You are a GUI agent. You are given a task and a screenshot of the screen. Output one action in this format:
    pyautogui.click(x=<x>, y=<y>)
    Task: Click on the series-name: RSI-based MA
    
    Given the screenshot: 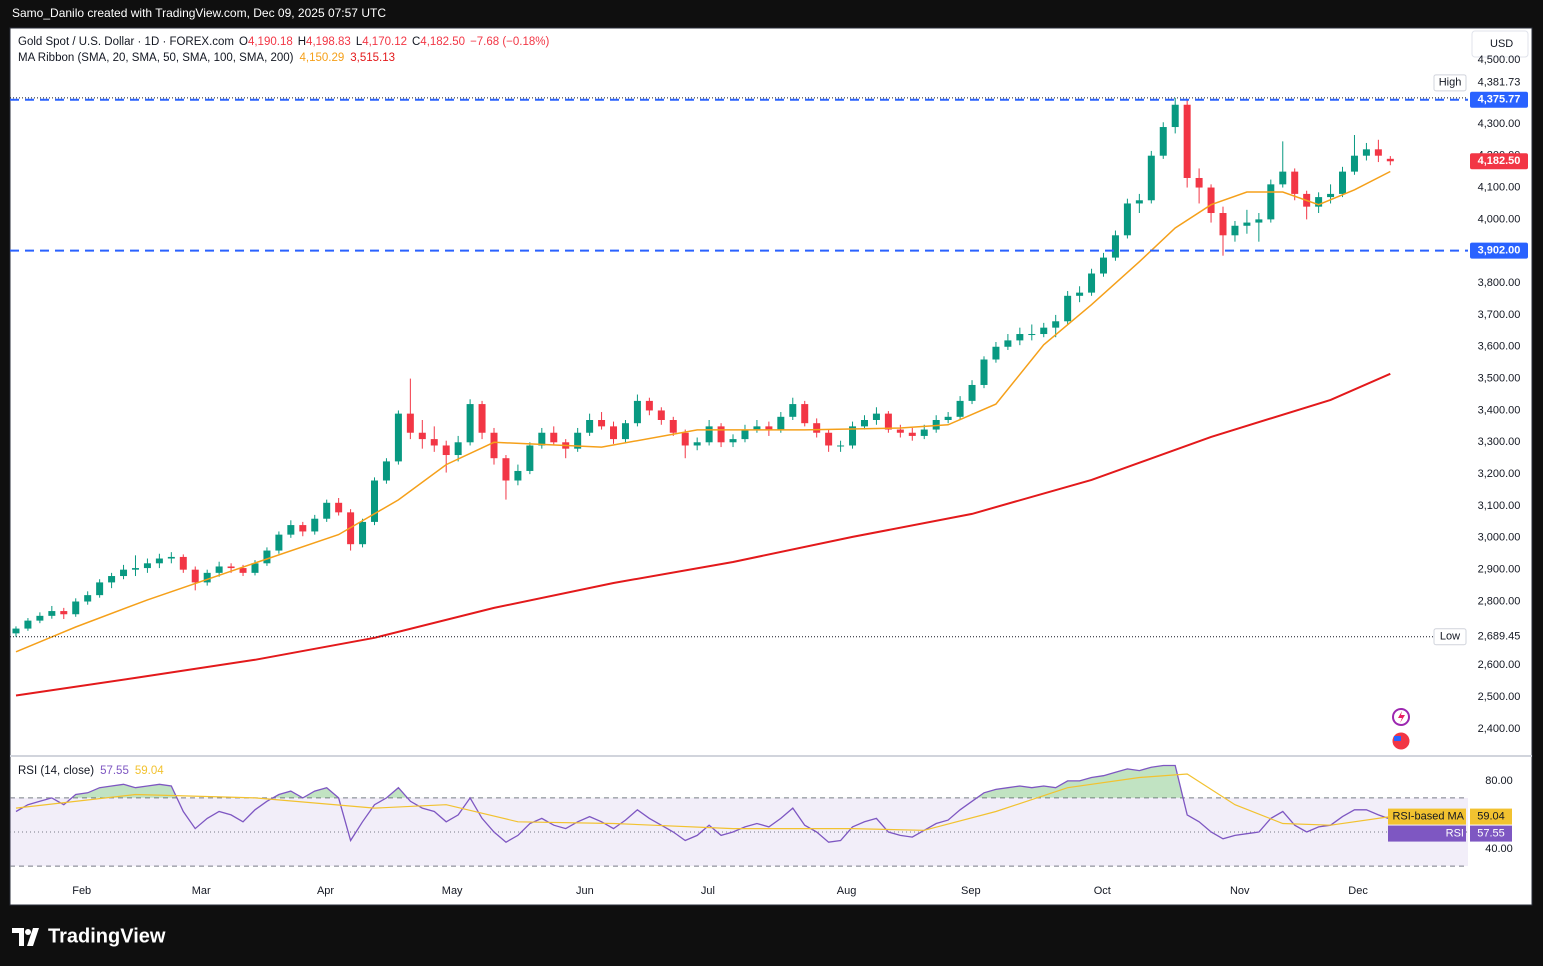 What is the action you would take?
    pyautogui.click(x=1428, y=816)
    